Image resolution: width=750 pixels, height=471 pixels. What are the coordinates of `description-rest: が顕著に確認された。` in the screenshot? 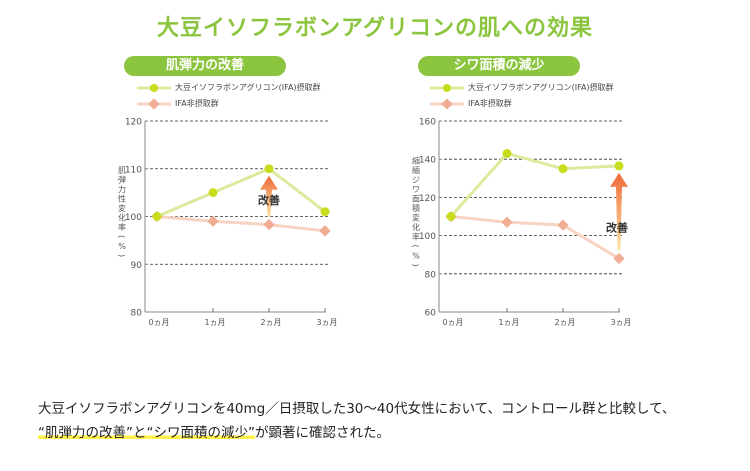 It's located at (322, 433).